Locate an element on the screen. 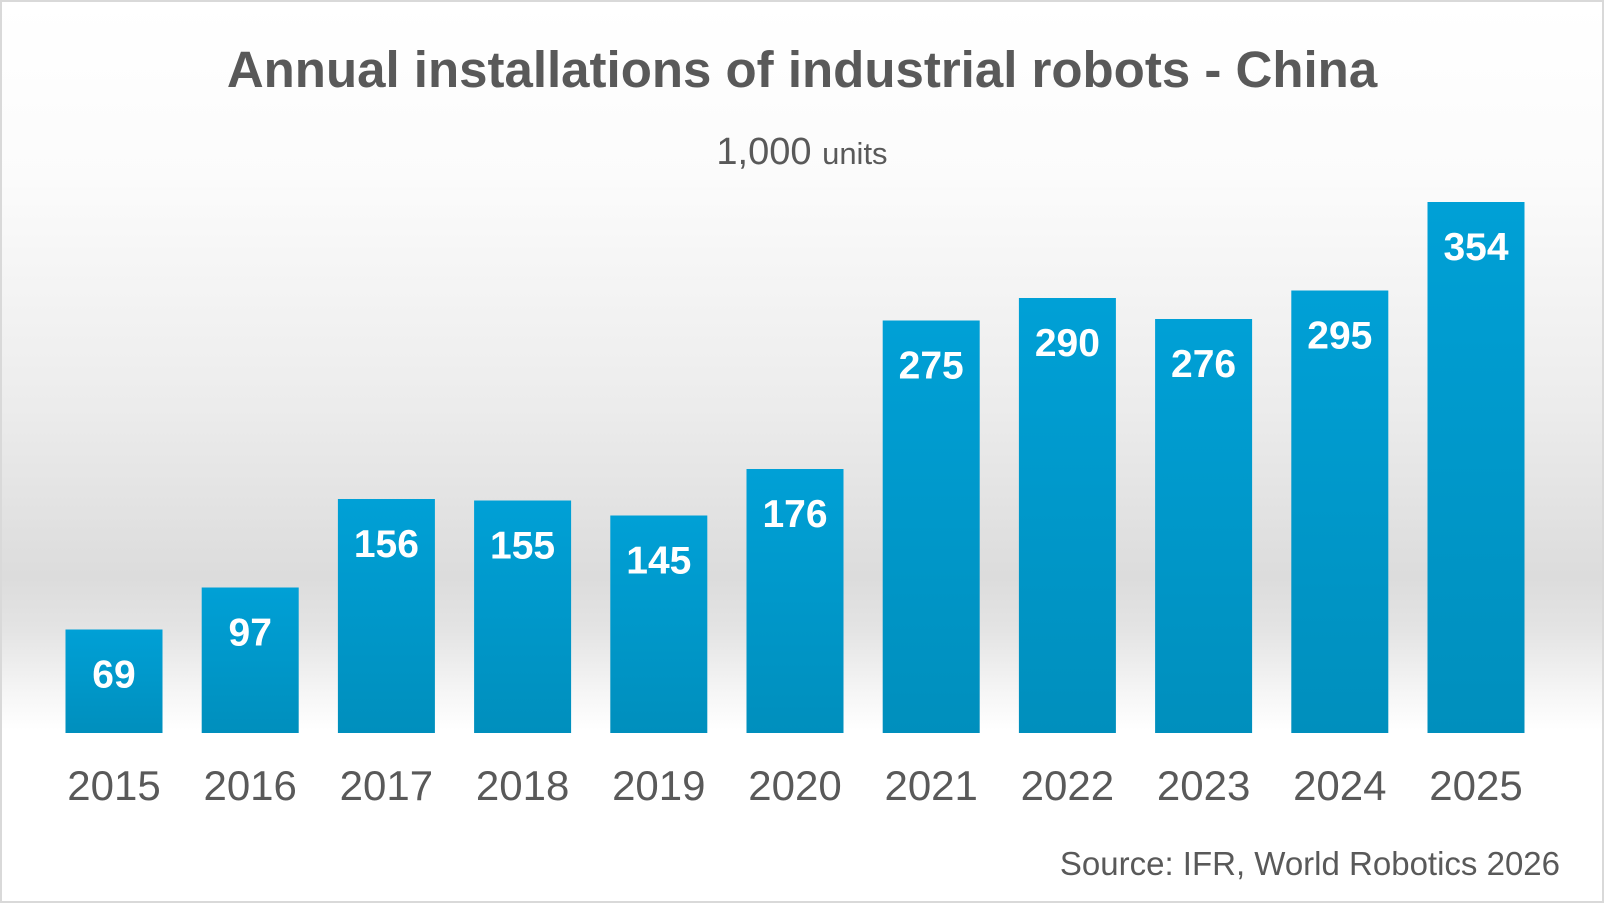  source-note: Source: IFR, World Robotics 2026 is located at coordinates (1309, 863).